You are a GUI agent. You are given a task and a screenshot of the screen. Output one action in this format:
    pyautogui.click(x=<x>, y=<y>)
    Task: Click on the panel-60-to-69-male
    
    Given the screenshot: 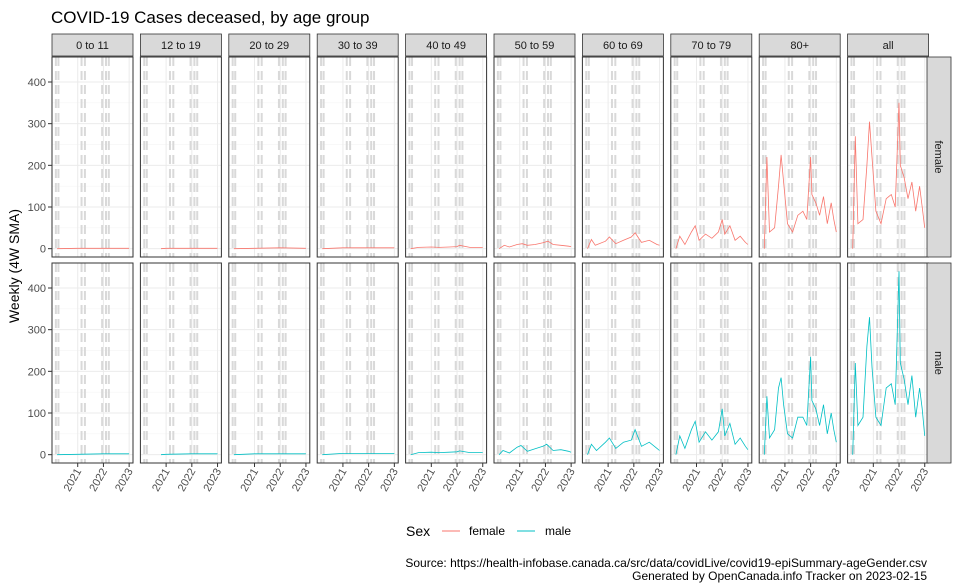 What is the action you would take?
    pyautogui.click(x=622, y=363)
    